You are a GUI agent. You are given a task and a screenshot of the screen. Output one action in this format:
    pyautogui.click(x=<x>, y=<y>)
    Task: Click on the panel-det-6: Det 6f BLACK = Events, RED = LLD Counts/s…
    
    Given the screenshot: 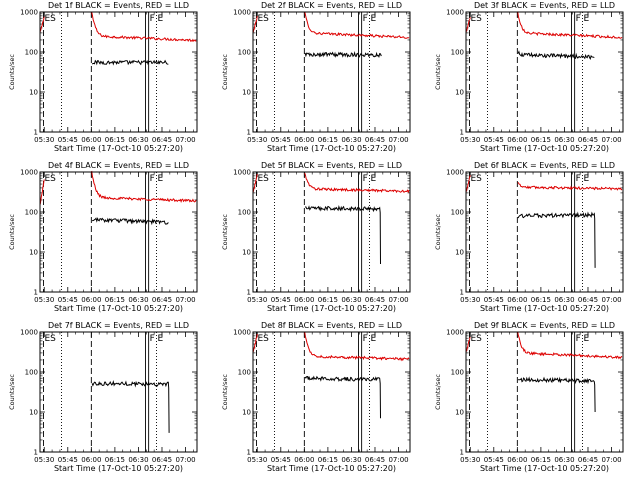 What is the action you would take?
    pyautogui.click(x=529, y=237)
    